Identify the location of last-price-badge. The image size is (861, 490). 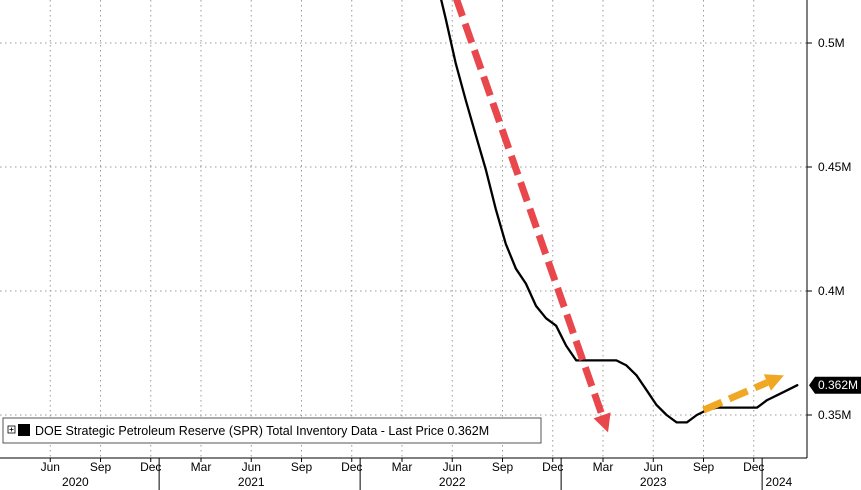
(835, 385).